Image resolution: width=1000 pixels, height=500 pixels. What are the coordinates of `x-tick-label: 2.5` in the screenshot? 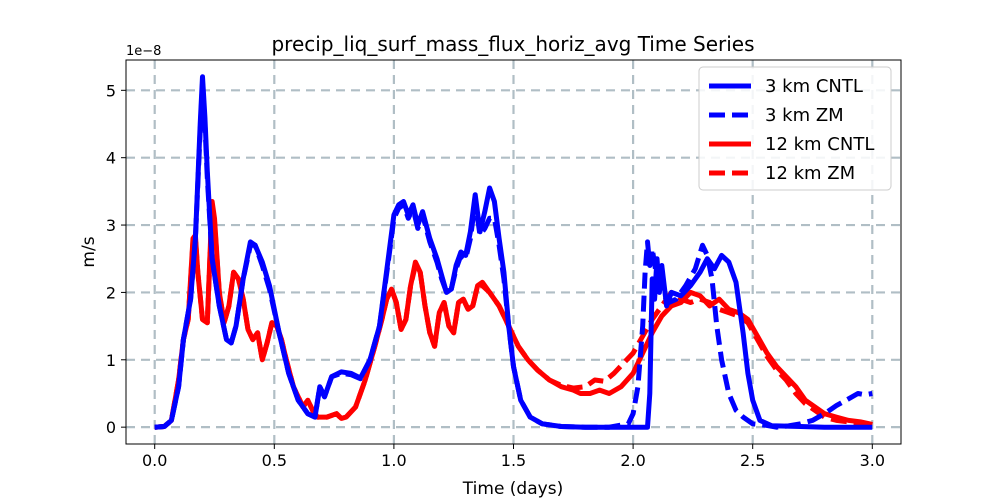 It's located at (752, 460).